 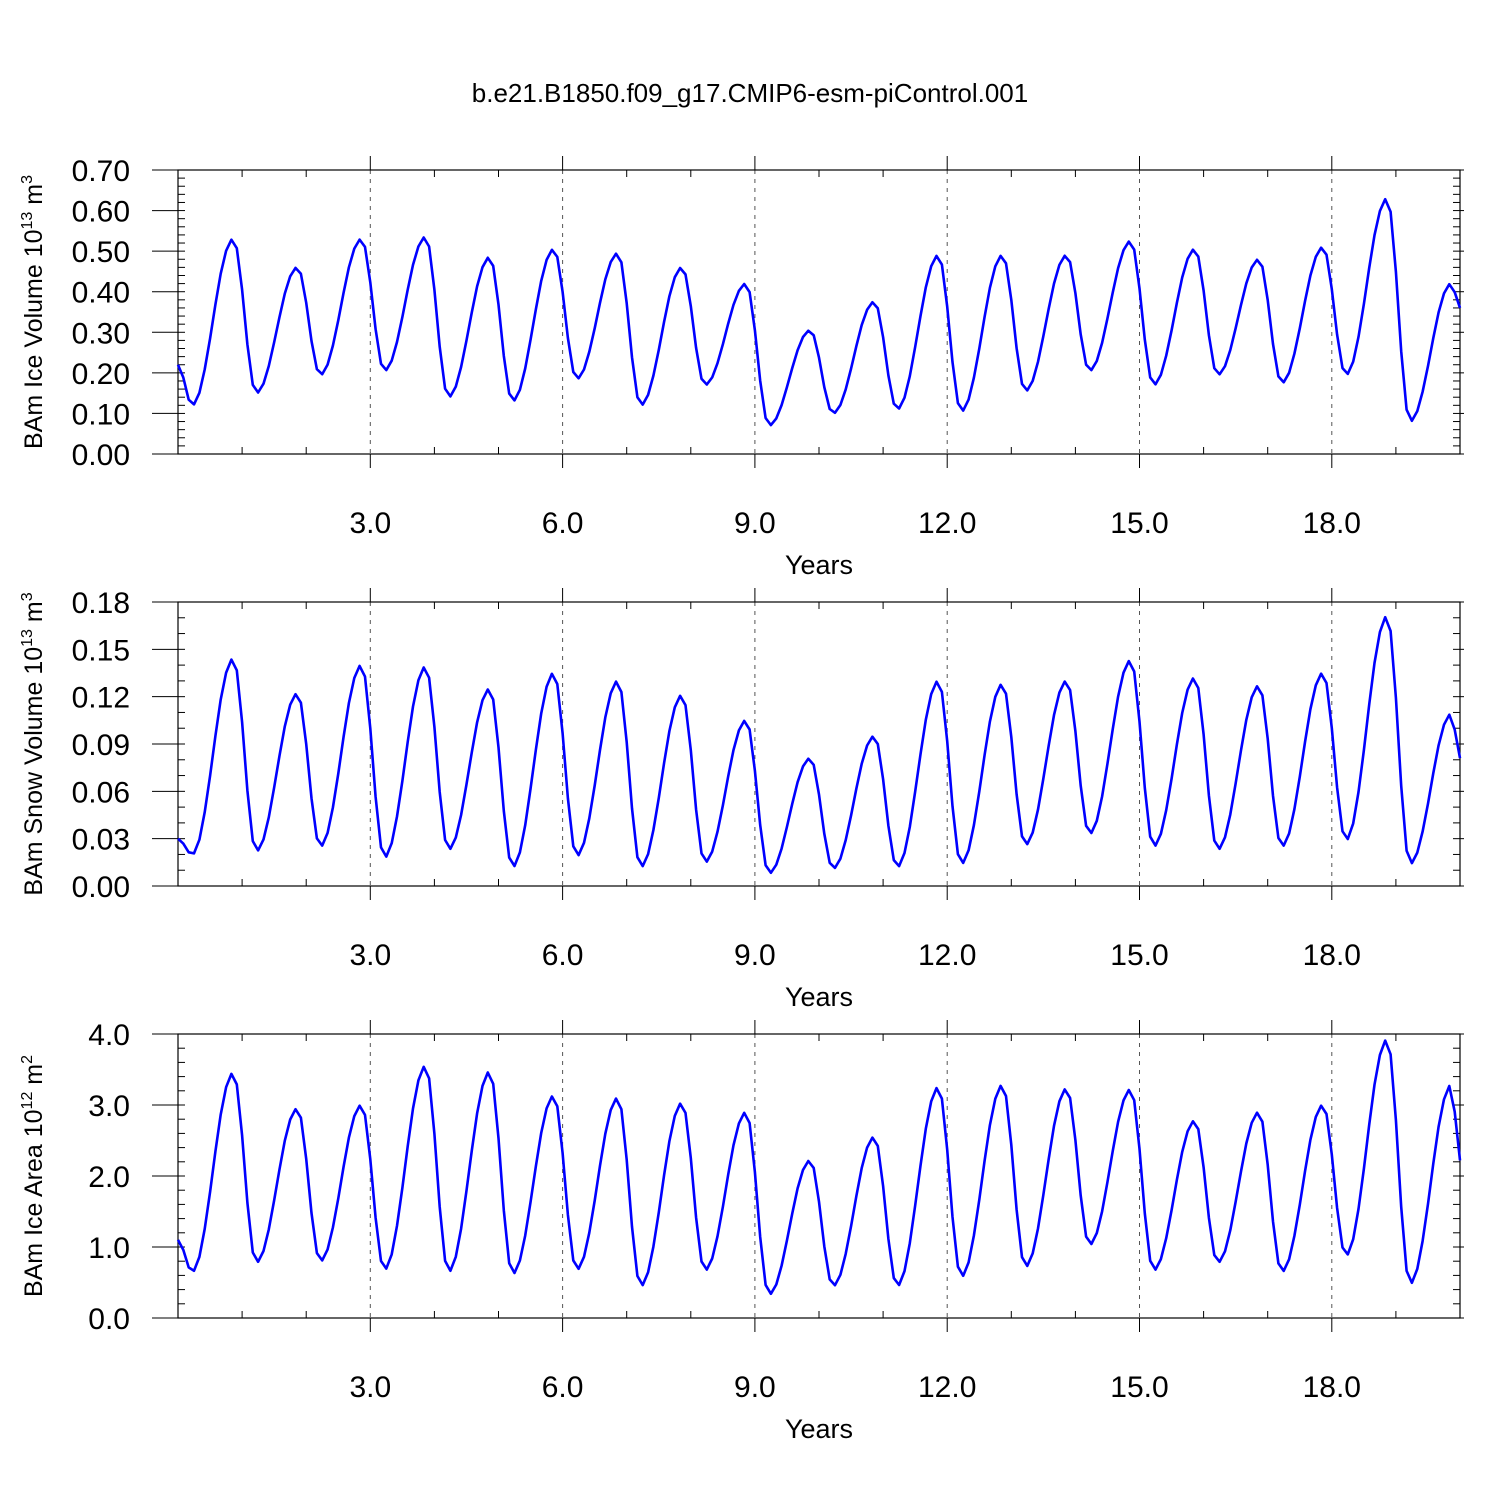 What do you see at coordinates (109, 1106) in the screenshot?
I see `y-tick-label: 3.0` at bounding box center [109, 1106].